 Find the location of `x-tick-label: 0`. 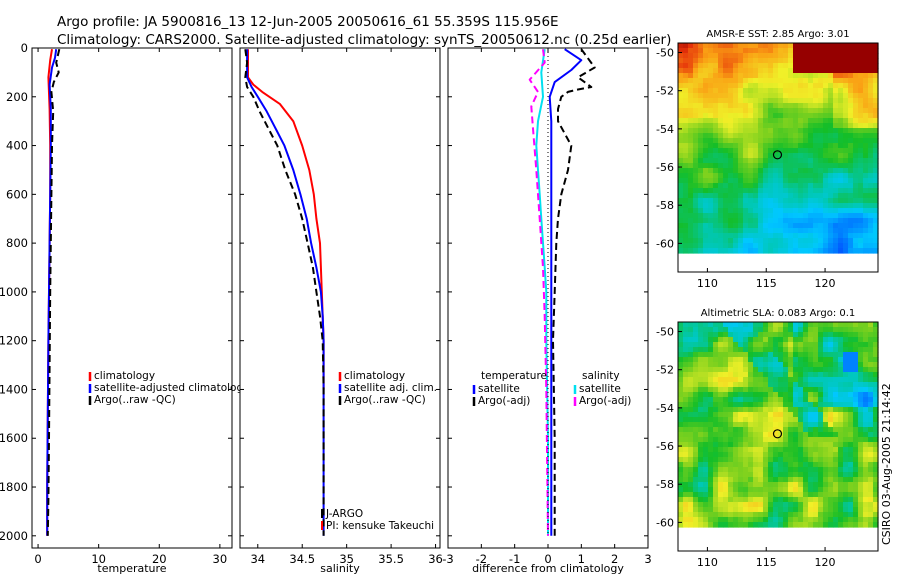

x-tick-label: 0 is located at coordinates (547, 559).